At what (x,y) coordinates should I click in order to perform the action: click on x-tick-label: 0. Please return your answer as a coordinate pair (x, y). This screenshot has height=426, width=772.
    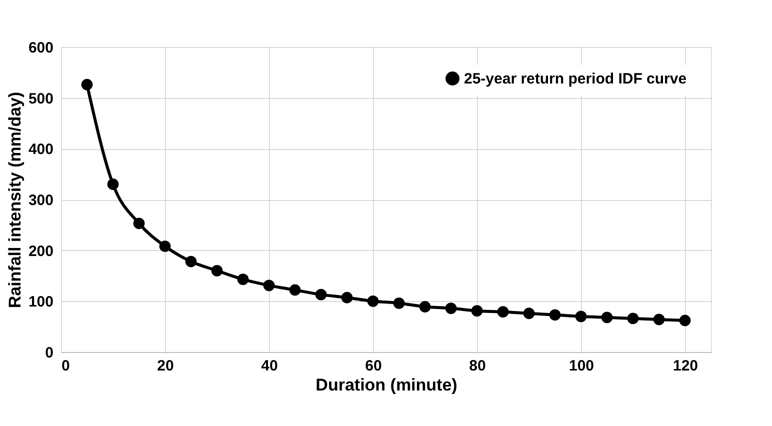
    Looking at the image, I should click on (66, 366).